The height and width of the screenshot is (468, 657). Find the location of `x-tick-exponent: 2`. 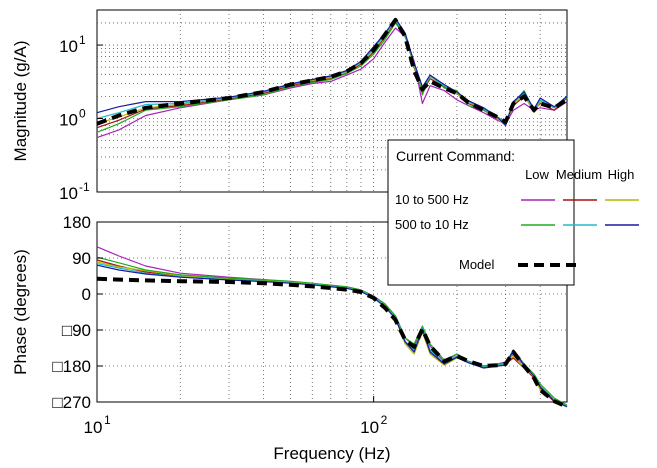

x-tick-exponent: 2 is located at coordinates (384, 420).